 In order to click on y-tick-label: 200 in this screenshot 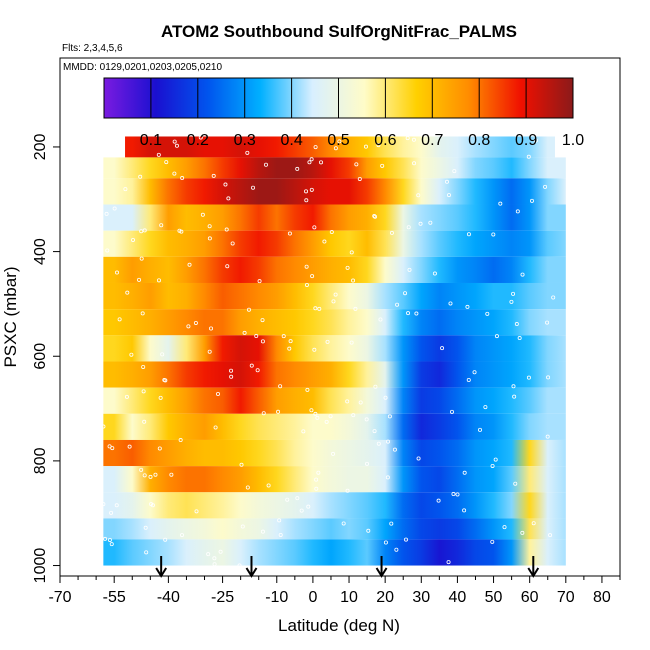, I will do `click(40, 147)`.